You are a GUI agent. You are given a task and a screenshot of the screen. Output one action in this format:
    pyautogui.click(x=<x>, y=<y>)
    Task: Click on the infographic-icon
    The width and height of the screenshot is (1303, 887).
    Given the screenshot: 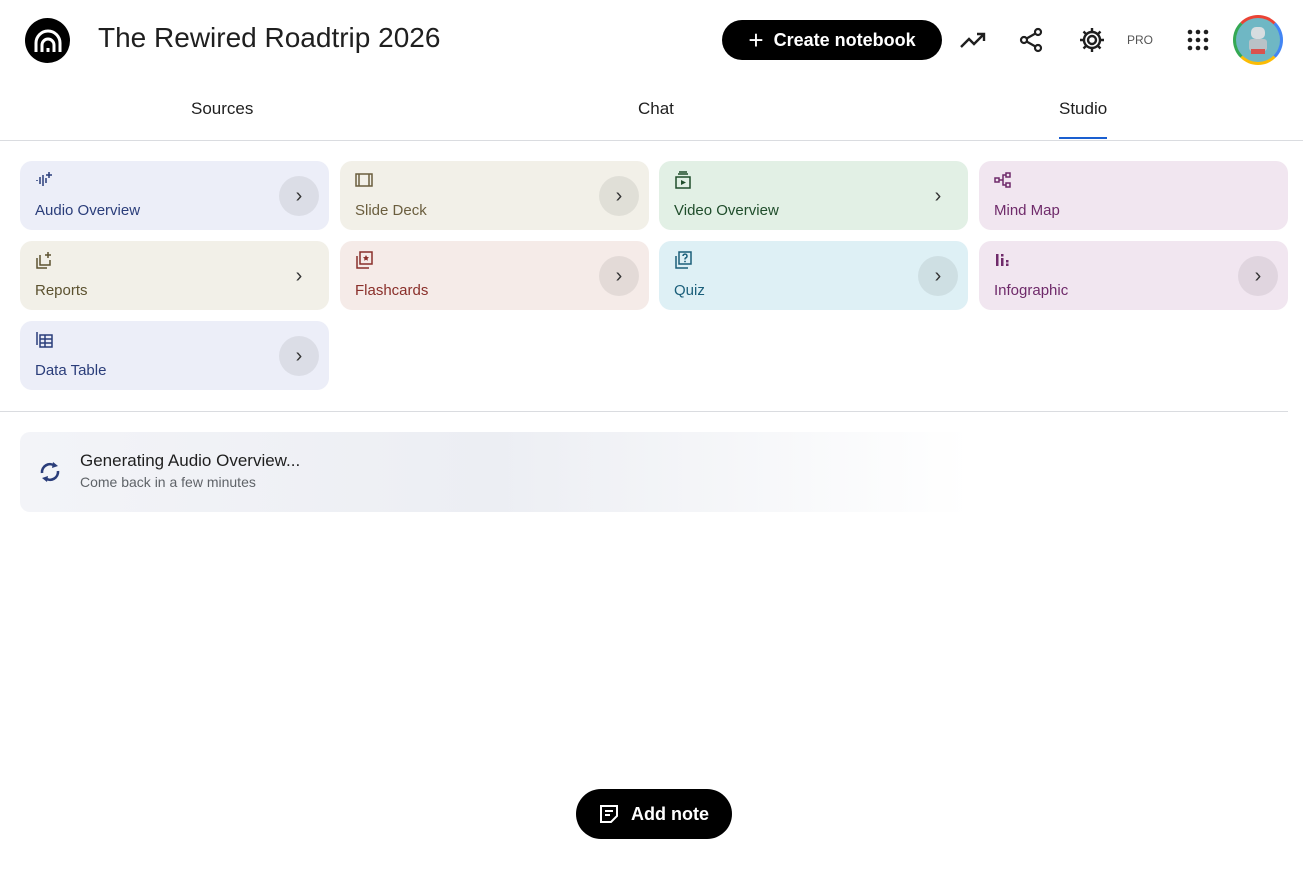 What is the action you would take?
    pyautogui.click(x=1002, y=260)
    